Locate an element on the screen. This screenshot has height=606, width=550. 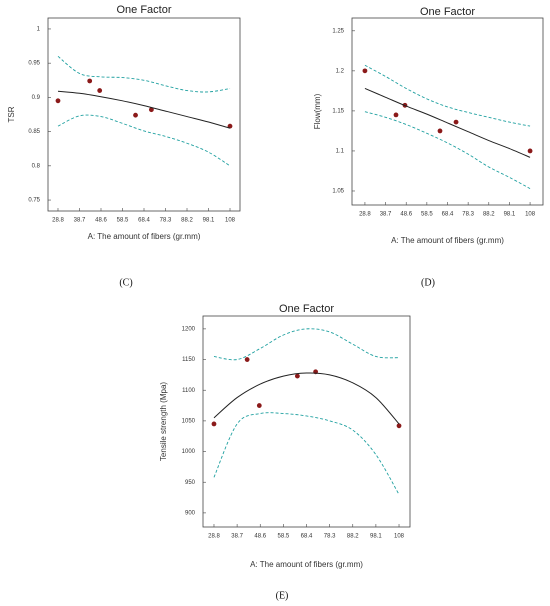
panel-label: (D) is located at coordinates (428, 282).